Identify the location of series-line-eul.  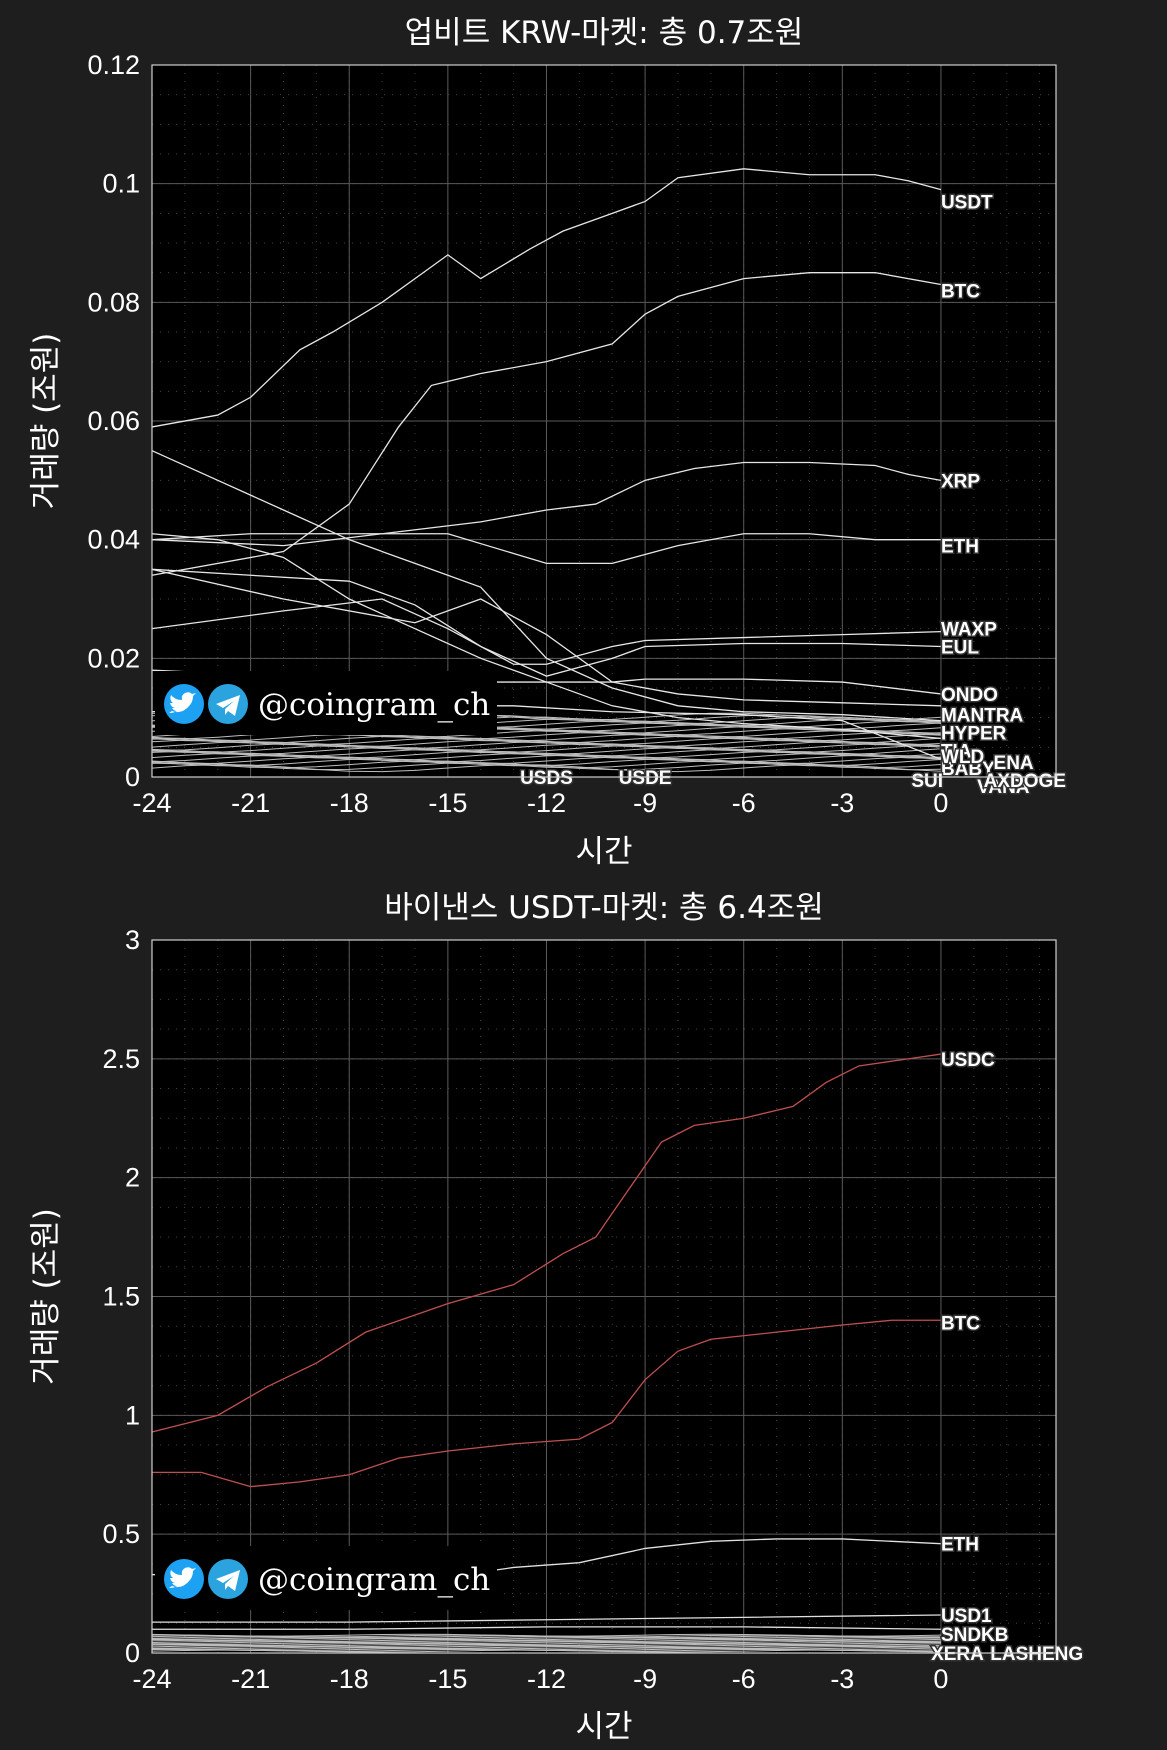
(546, 622).